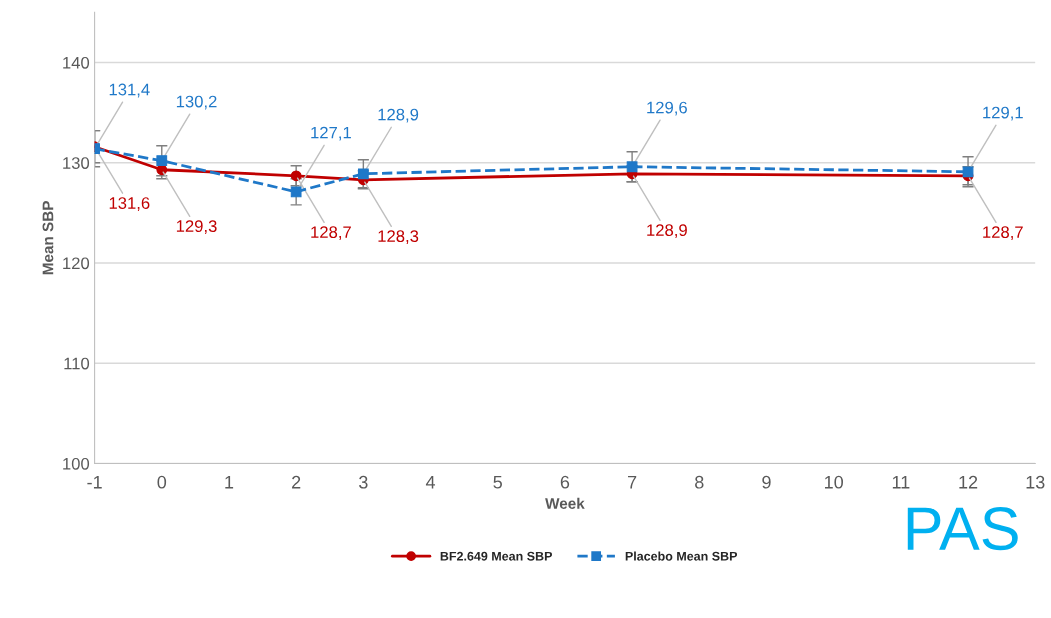  What do you see at coordinates (196, 227) in the screenshot?
I see `data-label: 129,3` at bounding box center [196, 227].